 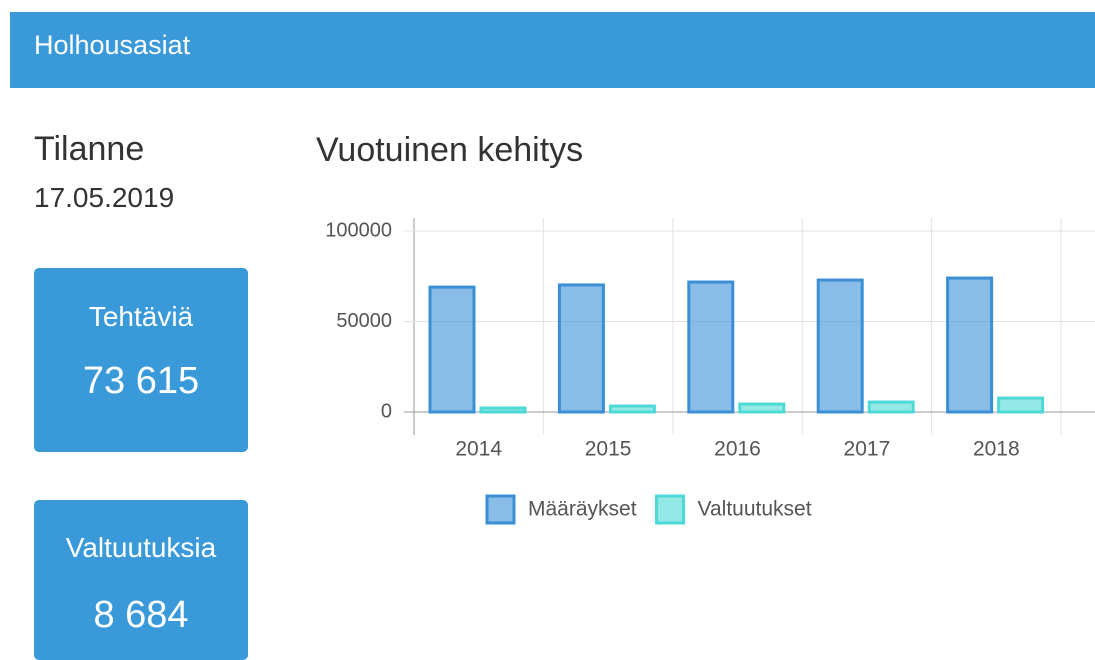 What do you see at coordinates (449, 150) in the screenshot?
I see `chart-title: Vuotuinen kehitys` at bounding box center [449, 150].